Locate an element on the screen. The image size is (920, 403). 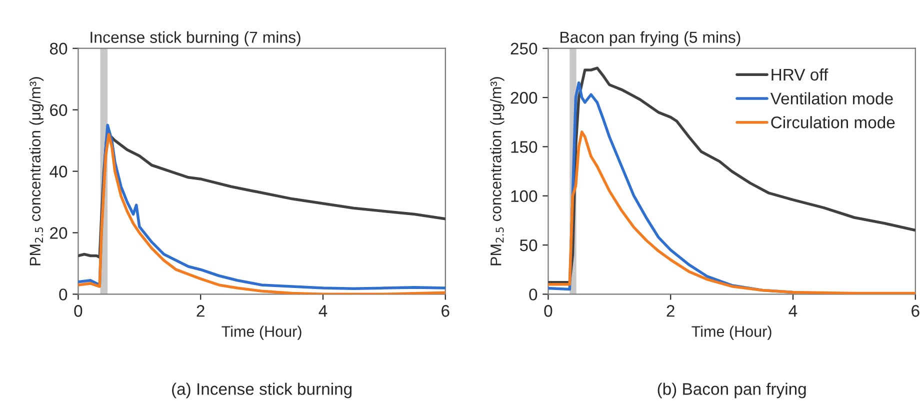
legend-label: Ventilation mode is located at coordinates (831, 98).